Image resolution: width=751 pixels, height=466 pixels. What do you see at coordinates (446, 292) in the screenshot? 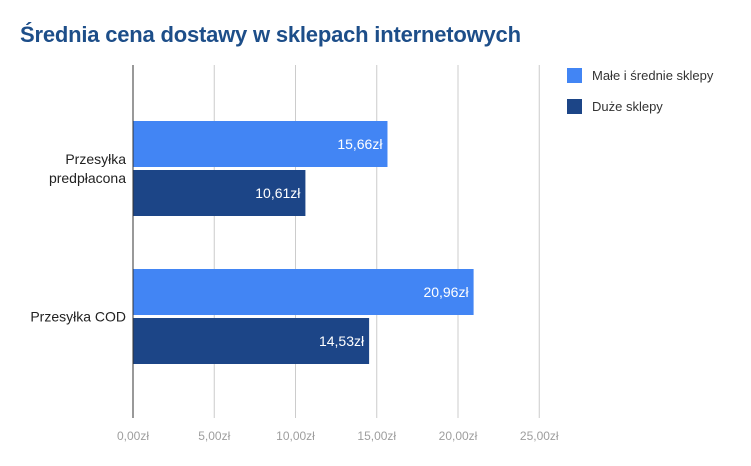
I see `bar-value-label: 20,96zł` at bounding box center [446, 292].